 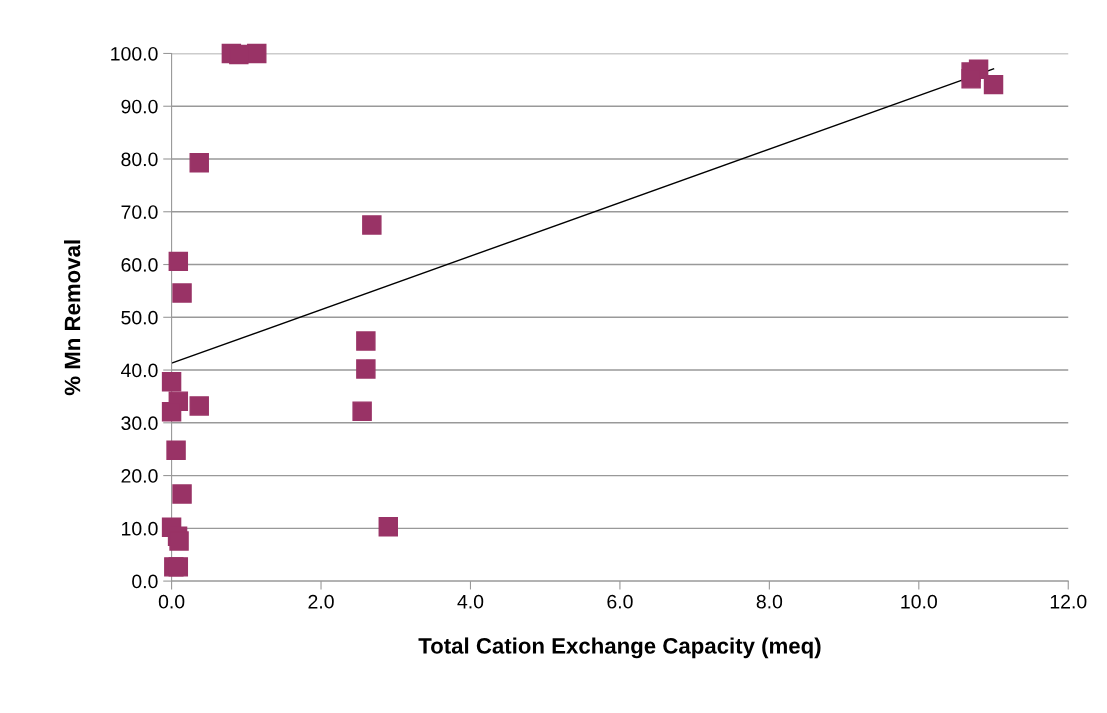 I want to click on y-axis-title: % Mn Removal, so click(x=72, y=318).